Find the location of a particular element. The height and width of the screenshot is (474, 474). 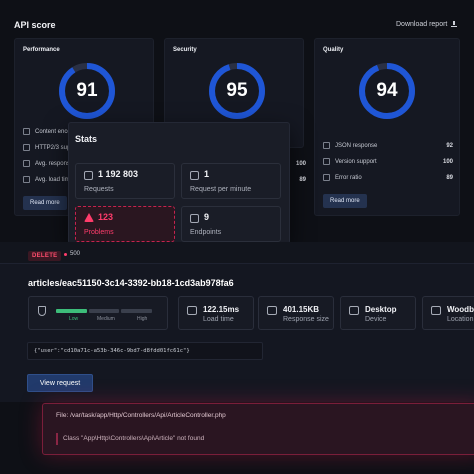

location-pin-icon is located at coordinates (436, 310).